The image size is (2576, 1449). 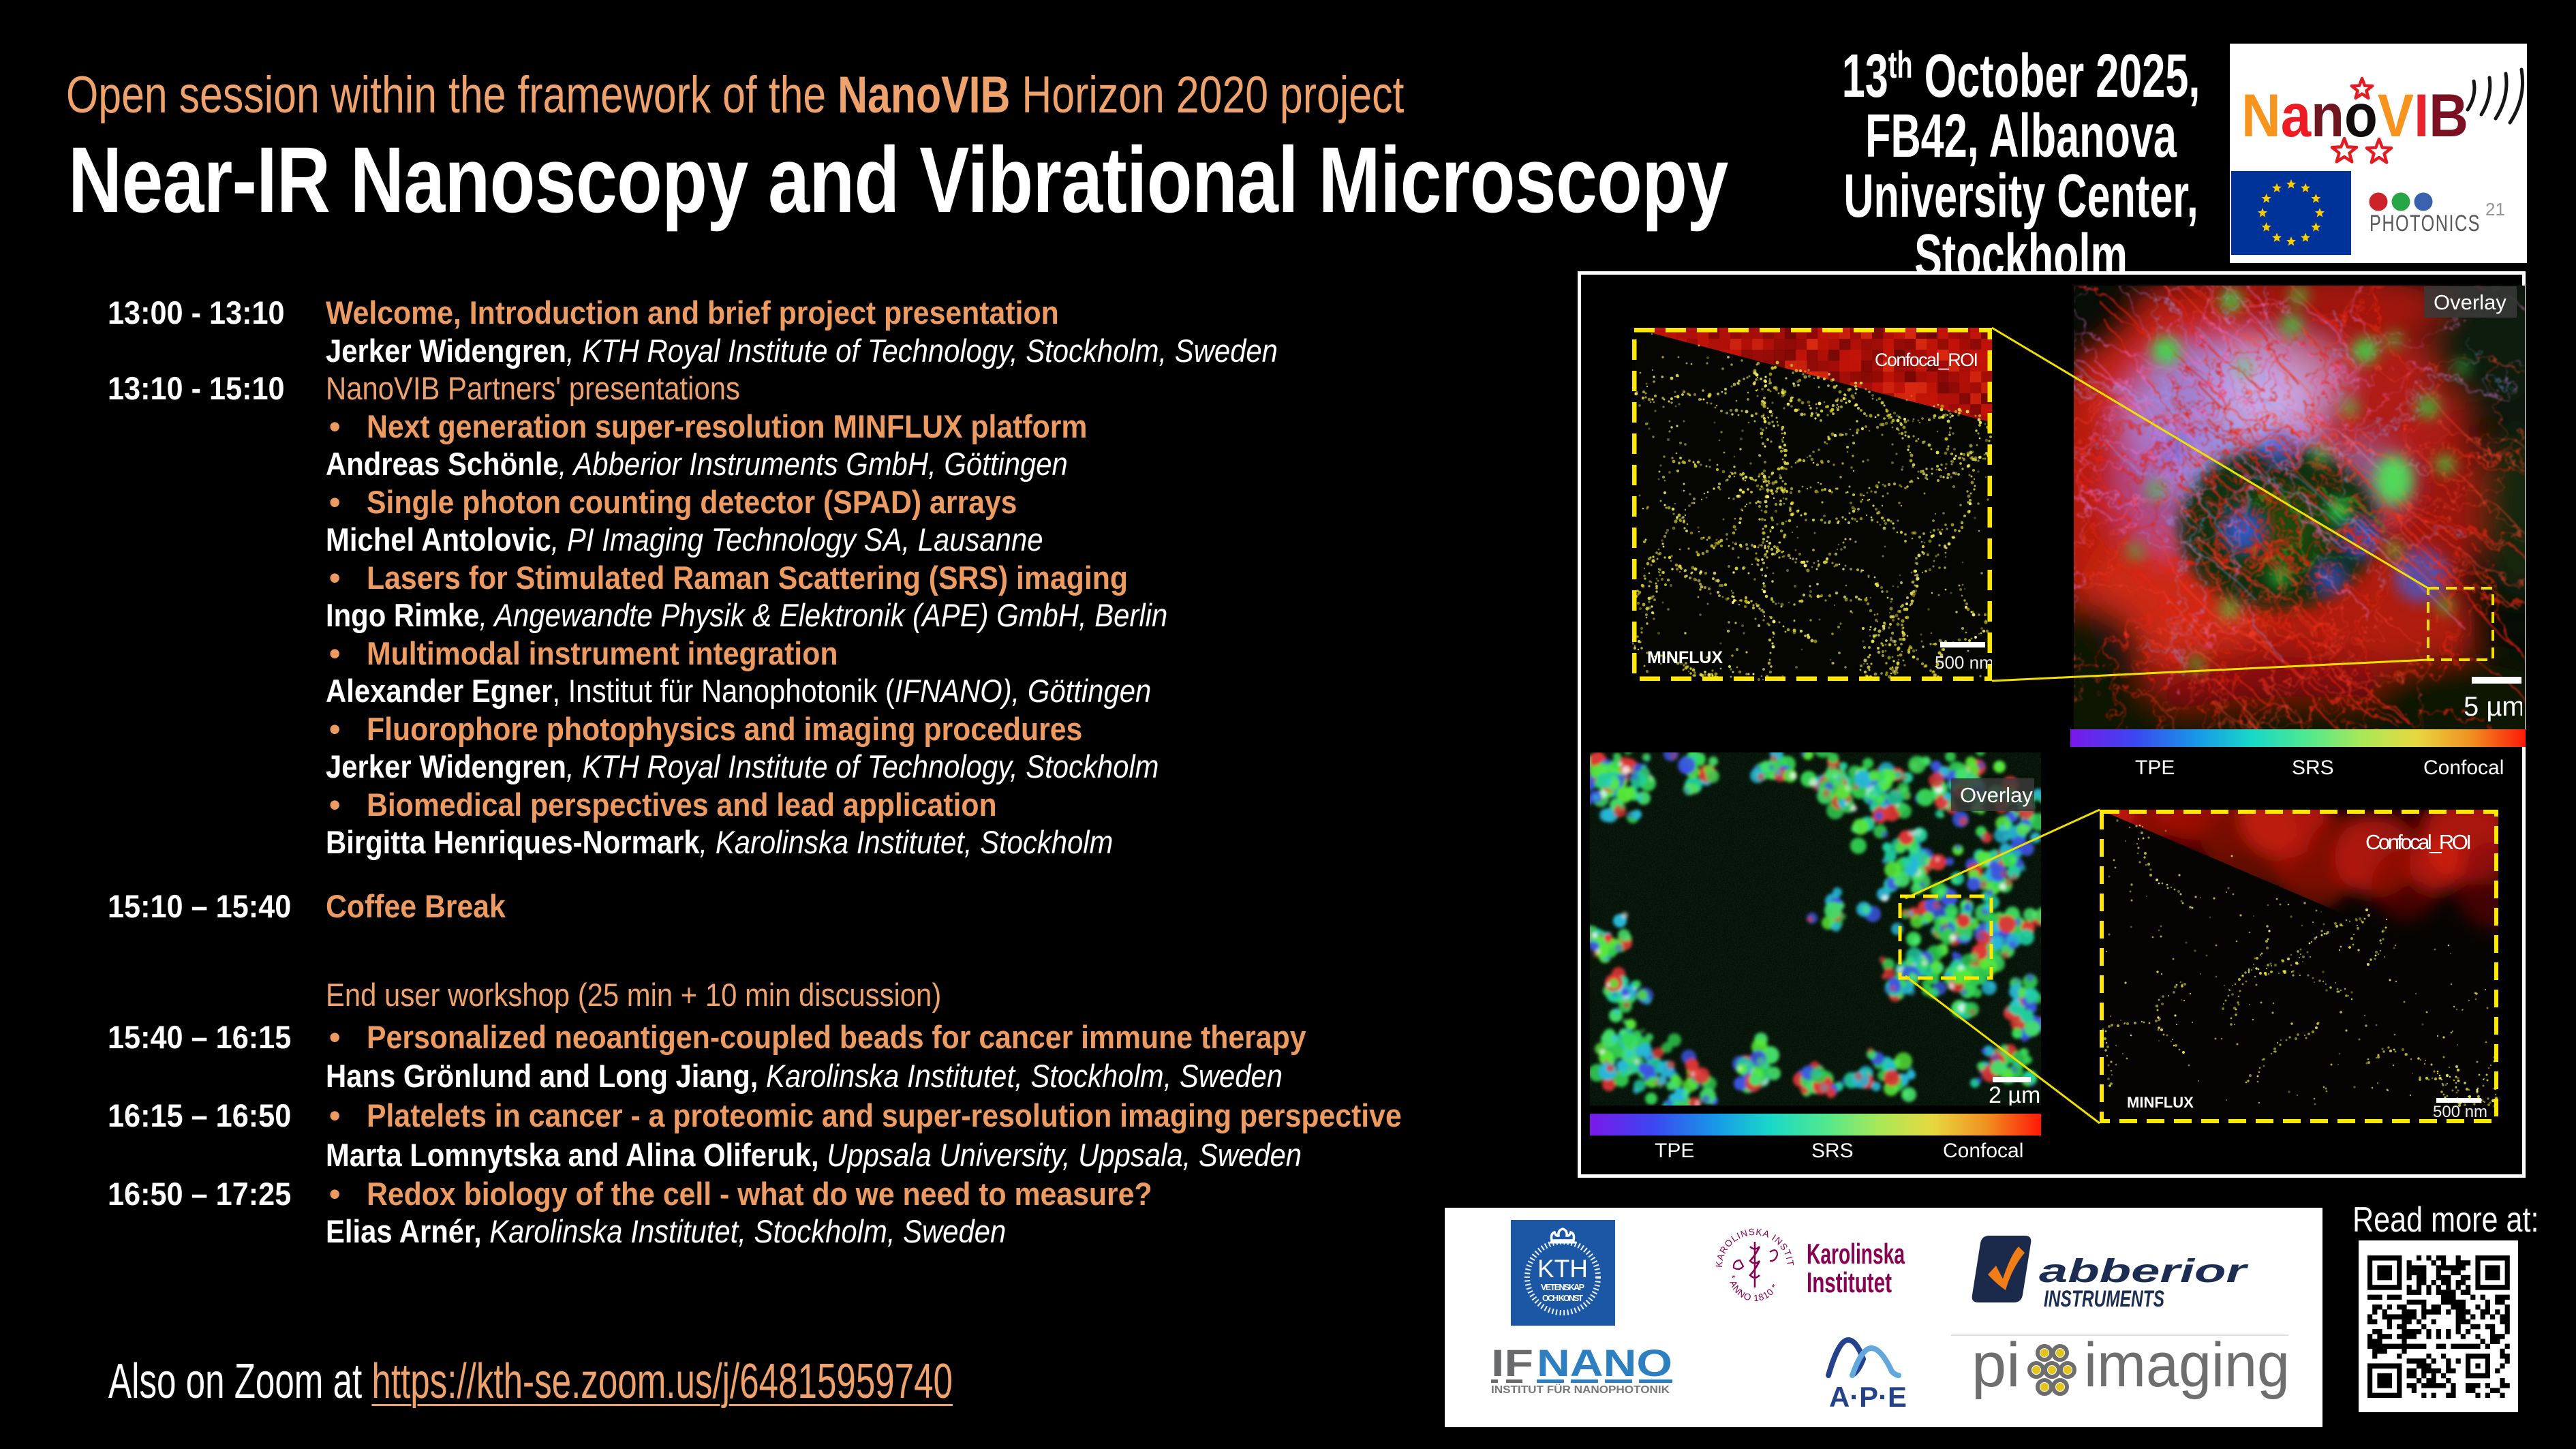 What do you see at coordinates (1849, 1282) in the screenshot?
I see `svg-text: Institutet` at bounding box center [1849, 1282].